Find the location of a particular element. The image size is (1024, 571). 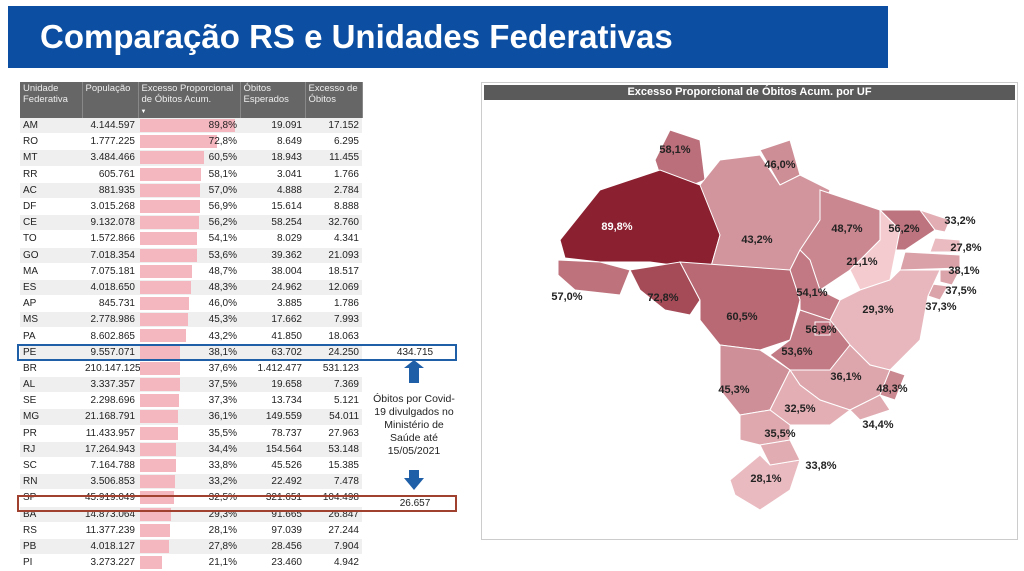

state-label: 33,8% is located at coordinates (820, 466).